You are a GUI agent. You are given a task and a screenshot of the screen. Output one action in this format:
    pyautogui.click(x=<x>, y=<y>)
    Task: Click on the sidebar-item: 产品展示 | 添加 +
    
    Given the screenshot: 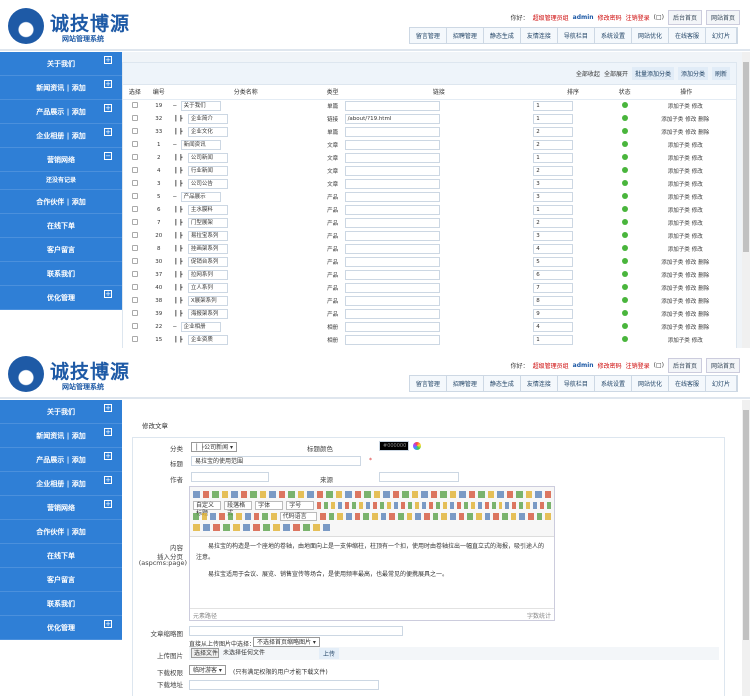 What is the action you would take?
    pyautogui.click(x=61, y=460)
    